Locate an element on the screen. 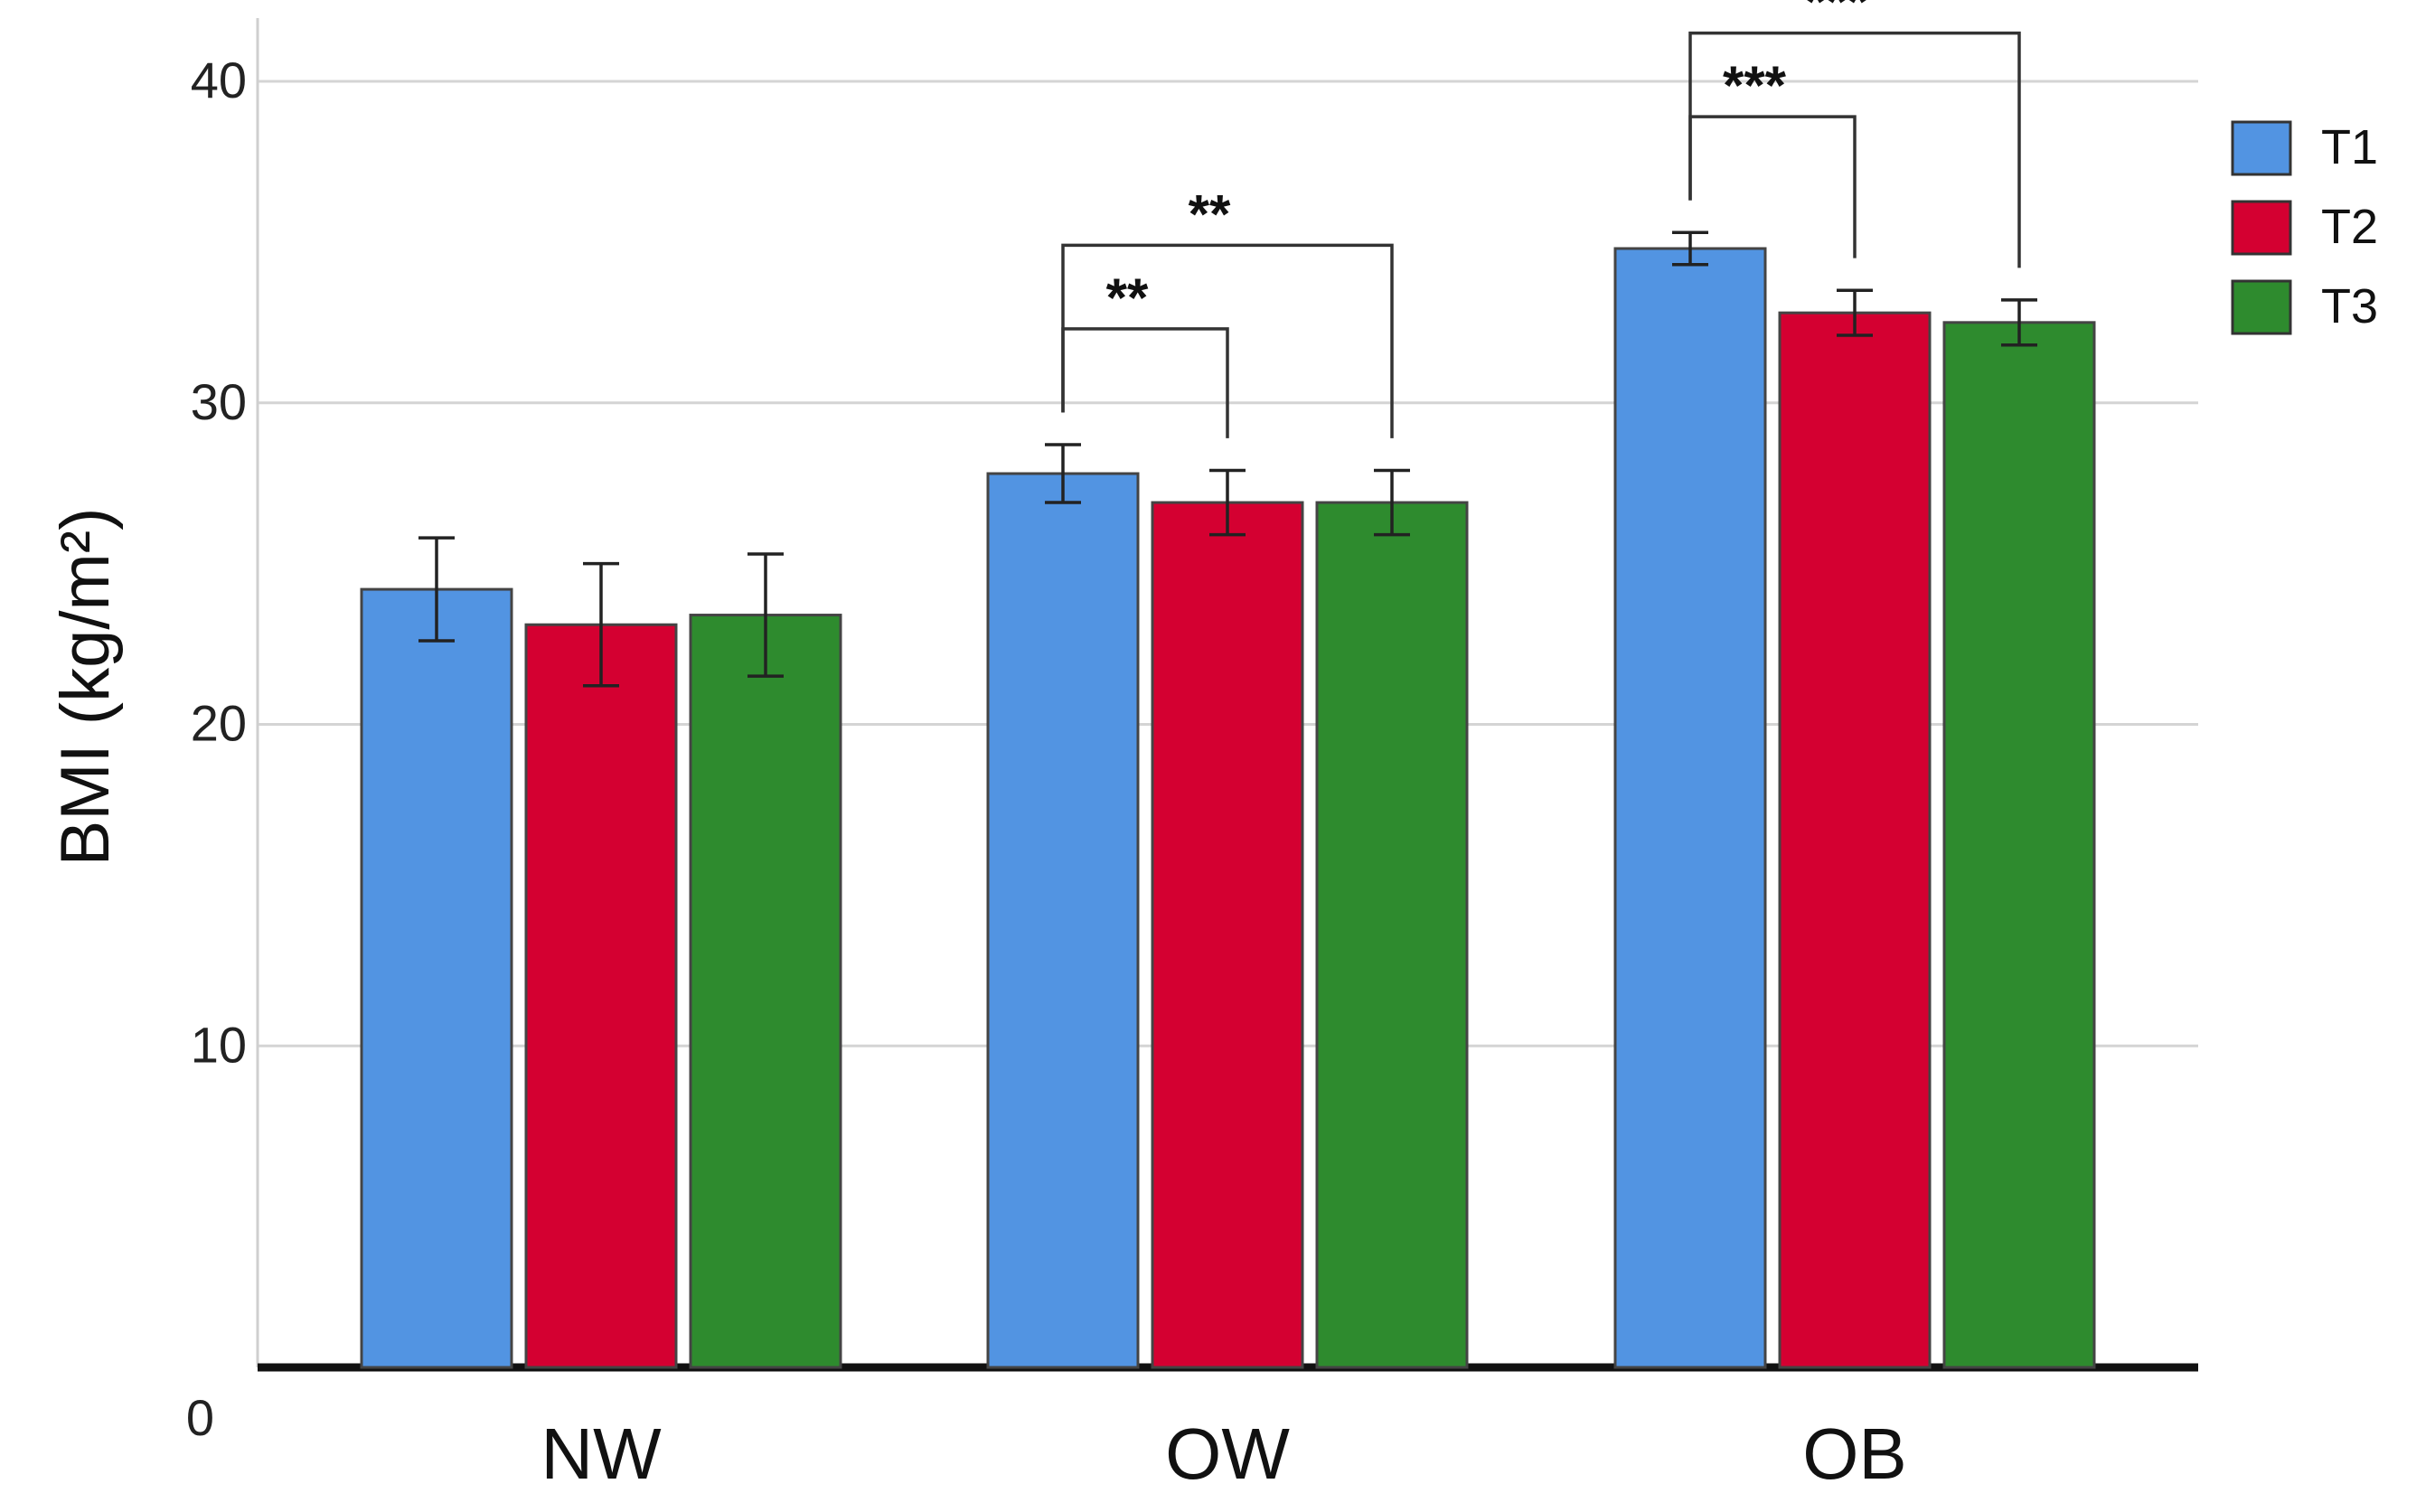 This screenshot has height=1512, width=2435. bar-NW-T2 is located at coordinates (601, 996).